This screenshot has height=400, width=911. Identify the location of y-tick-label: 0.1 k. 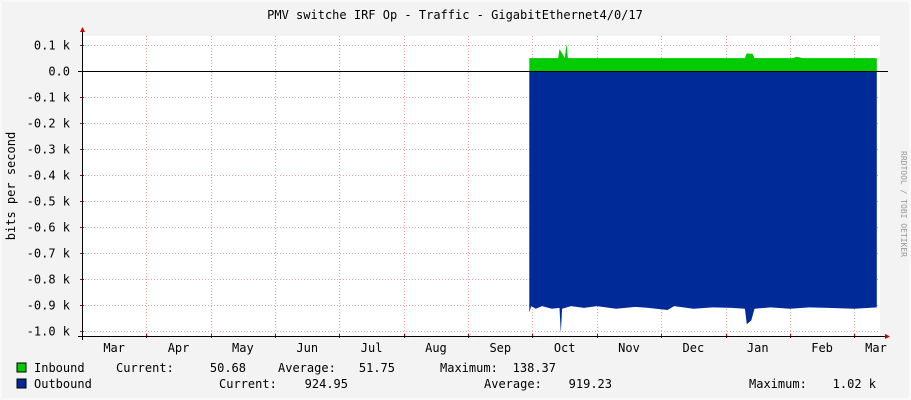
(52, 46).